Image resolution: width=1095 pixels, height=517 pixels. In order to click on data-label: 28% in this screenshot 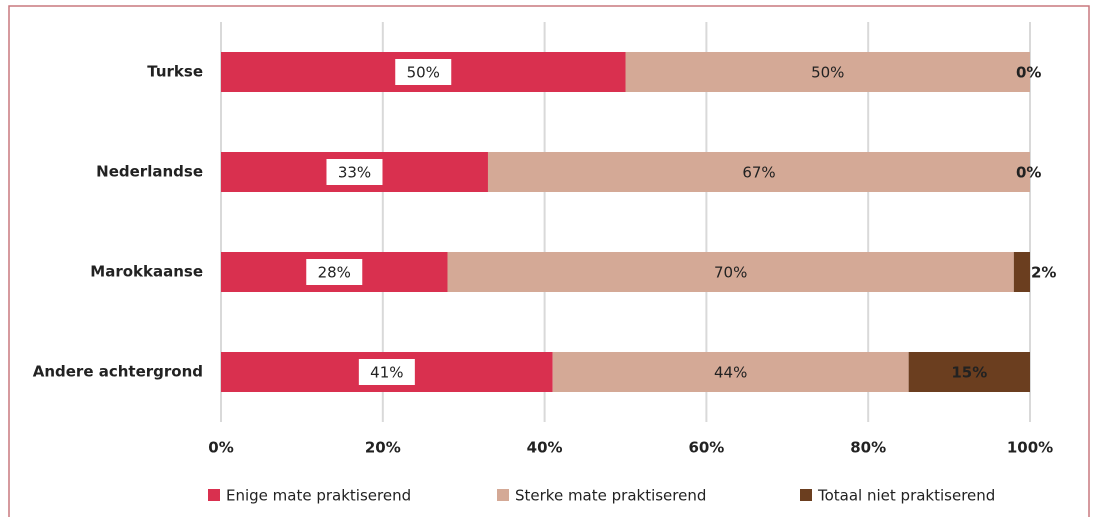, I will do `click(334, 273)`.